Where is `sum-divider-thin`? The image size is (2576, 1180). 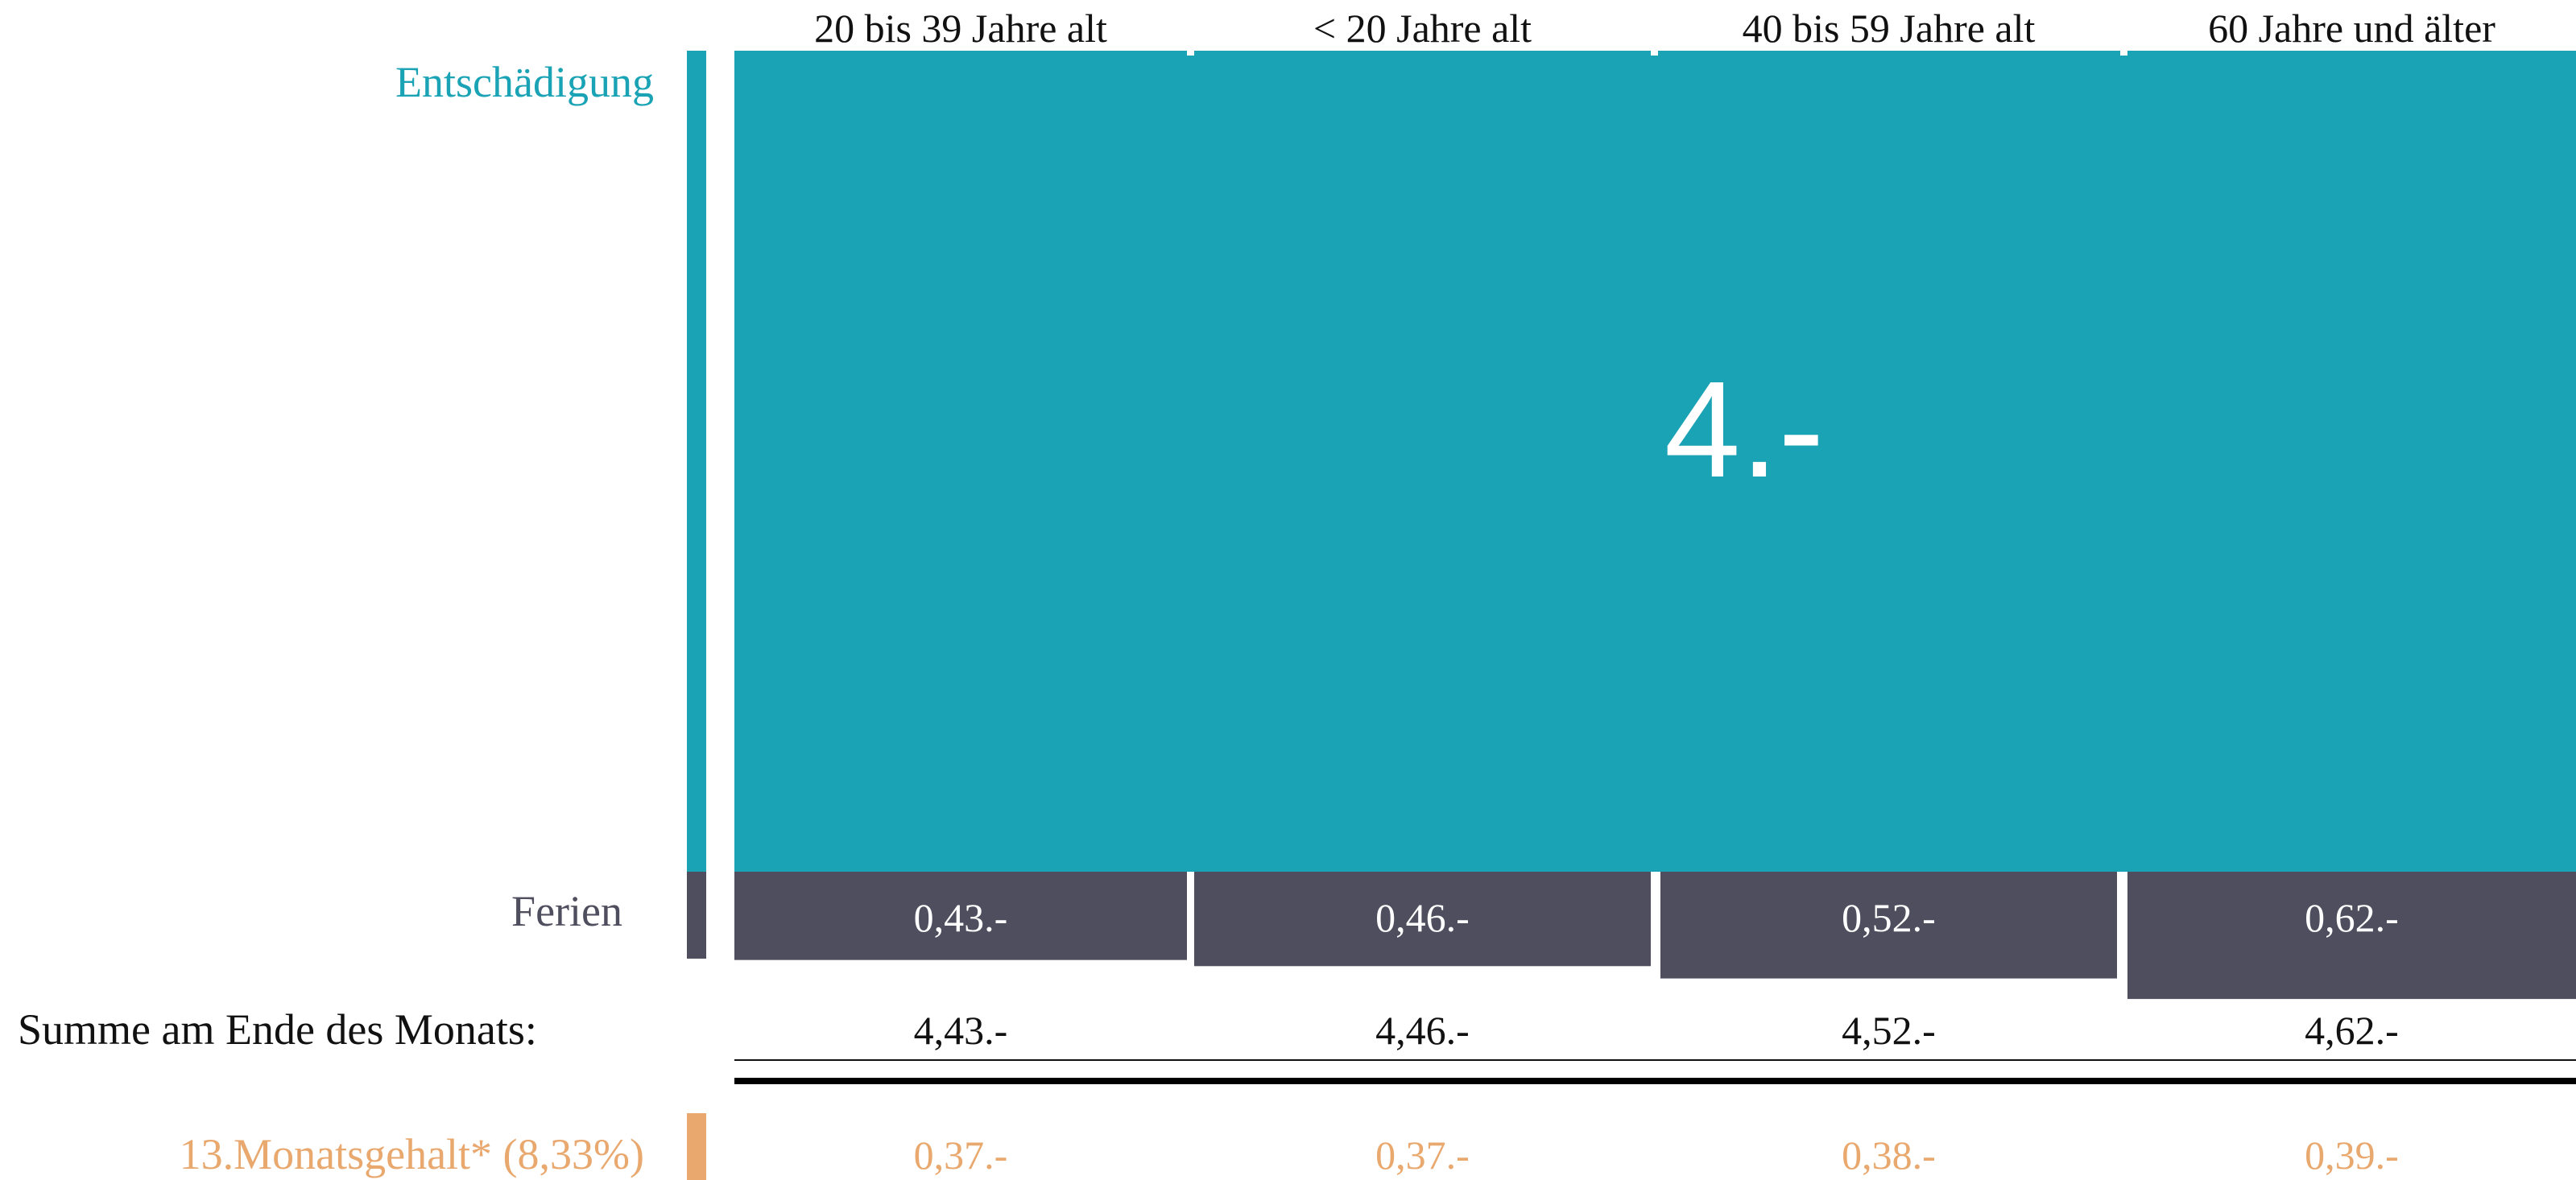
sum-divider-thin is located at coordinates (1655, 1060).